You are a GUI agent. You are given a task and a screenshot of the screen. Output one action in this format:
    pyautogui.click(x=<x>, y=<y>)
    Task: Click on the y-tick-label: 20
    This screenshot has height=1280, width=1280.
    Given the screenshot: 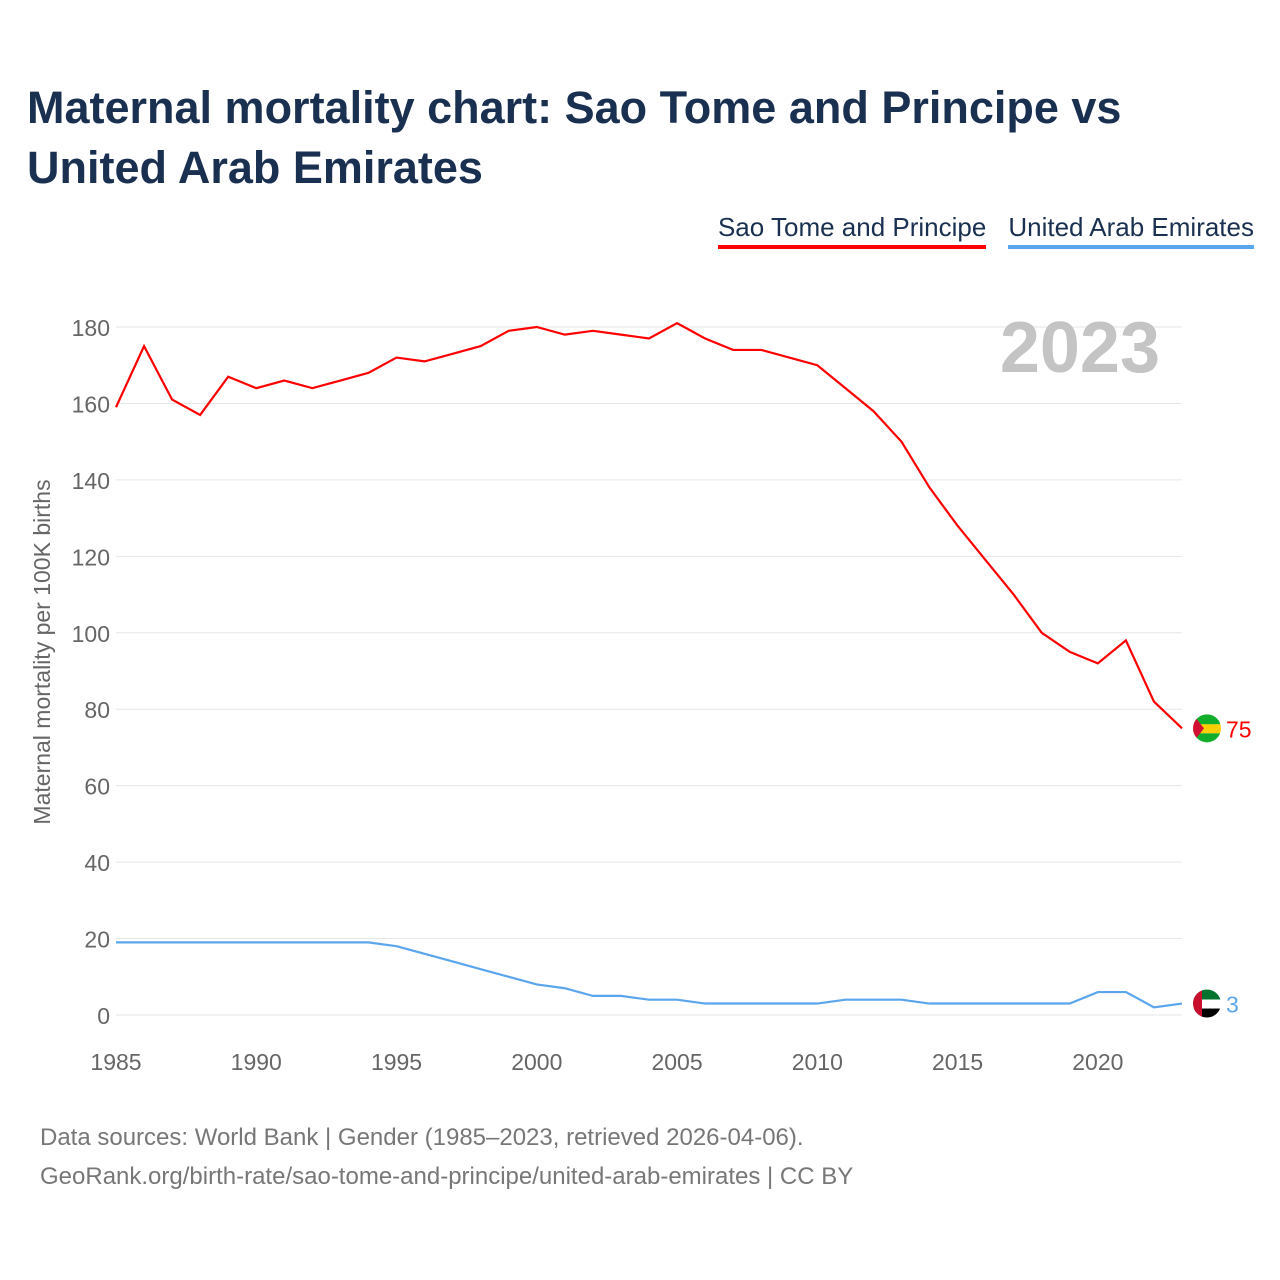 What is the action you would take?
    pyautogui.click(x=97, y=940)
    